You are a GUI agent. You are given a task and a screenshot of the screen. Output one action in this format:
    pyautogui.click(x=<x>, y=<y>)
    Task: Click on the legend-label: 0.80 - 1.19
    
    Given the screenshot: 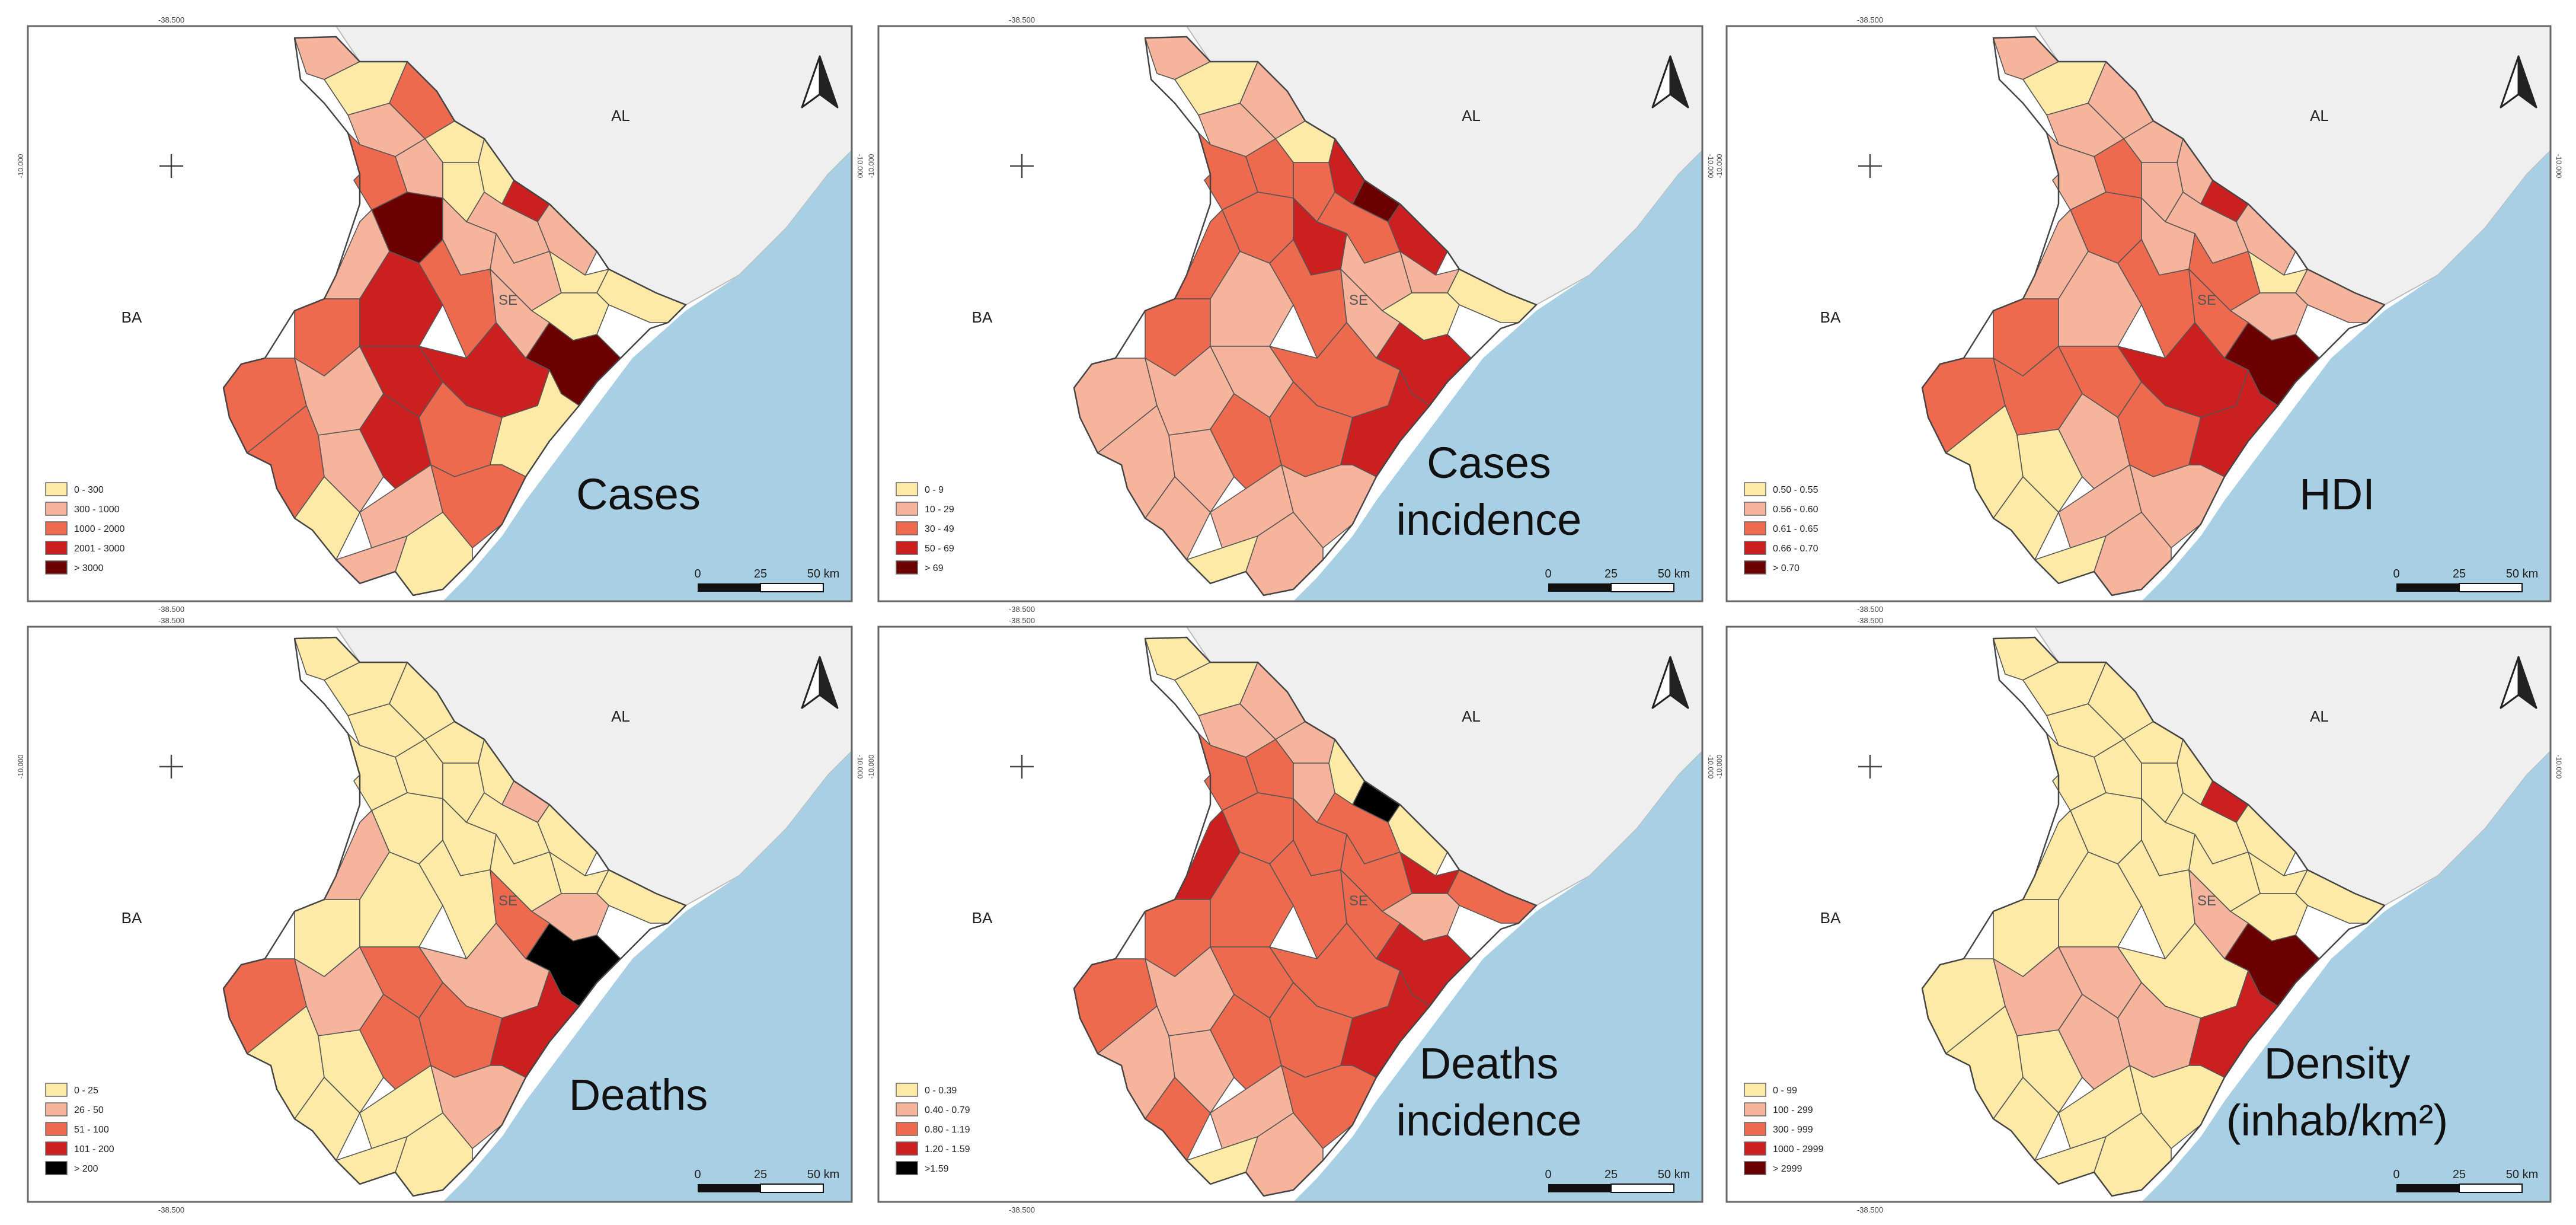 What is the action you would take?
    pyautogui.click(x=947, y=1130)
    